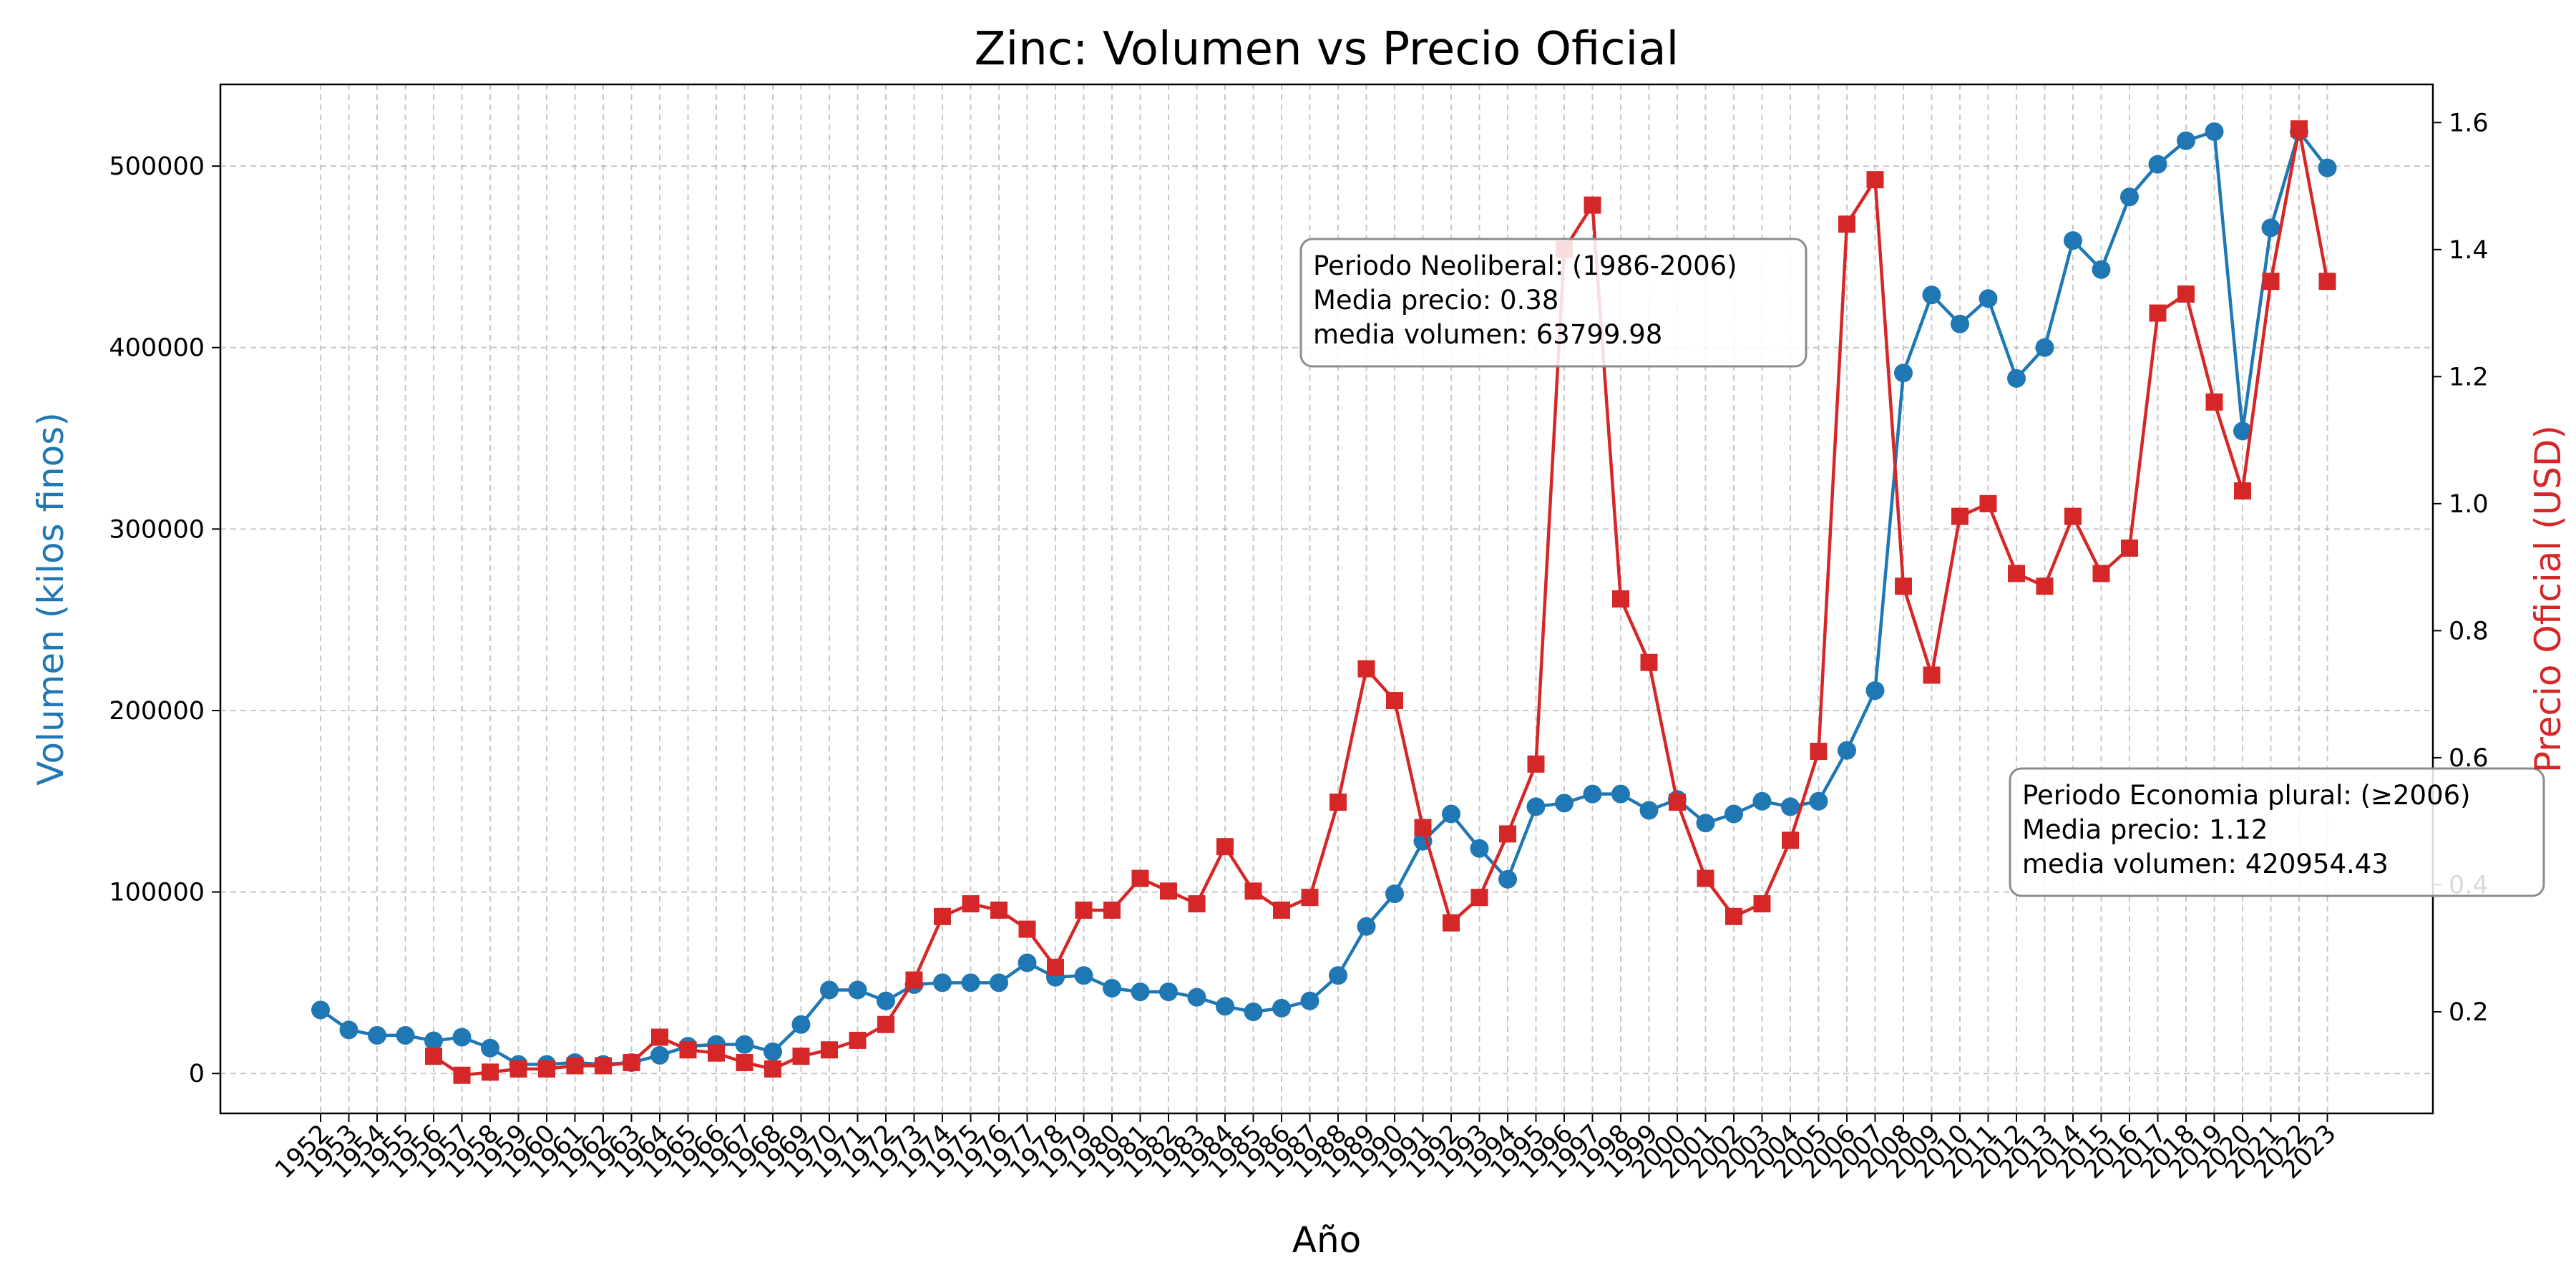 This screenshot has height=1288, width=2576. Describe the element at coordinates (2469, 250) in the screenshot. I see `y2-tick-label: 1.4` at that location.